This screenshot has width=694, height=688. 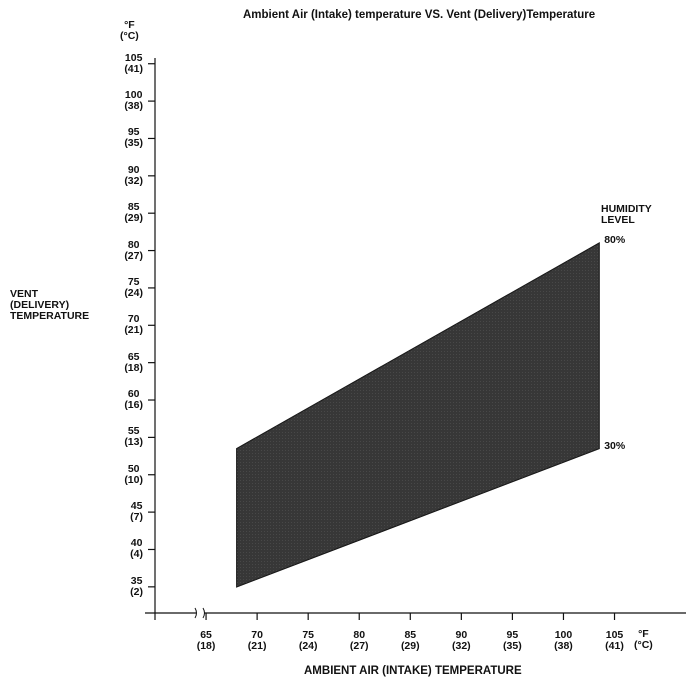 I want to click on y-tick-label: 100 (38), so click(x=133, y=101).